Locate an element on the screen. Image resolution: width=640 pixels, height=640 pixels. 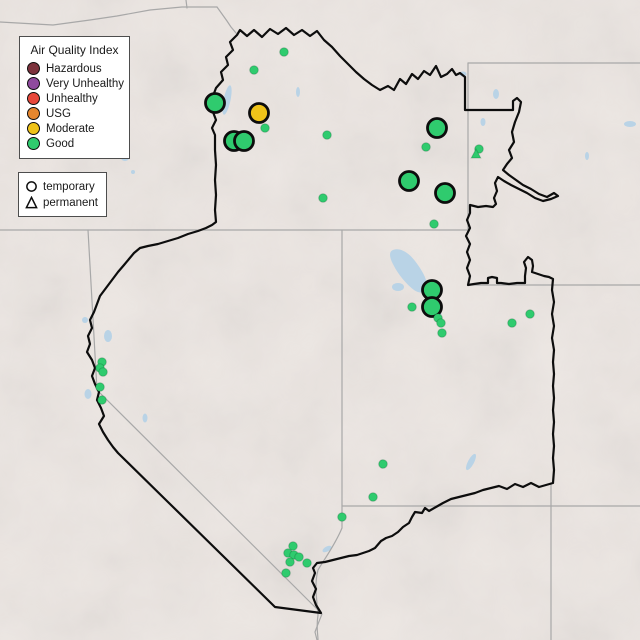
triangle-icon is located at coordinates (31, 202).